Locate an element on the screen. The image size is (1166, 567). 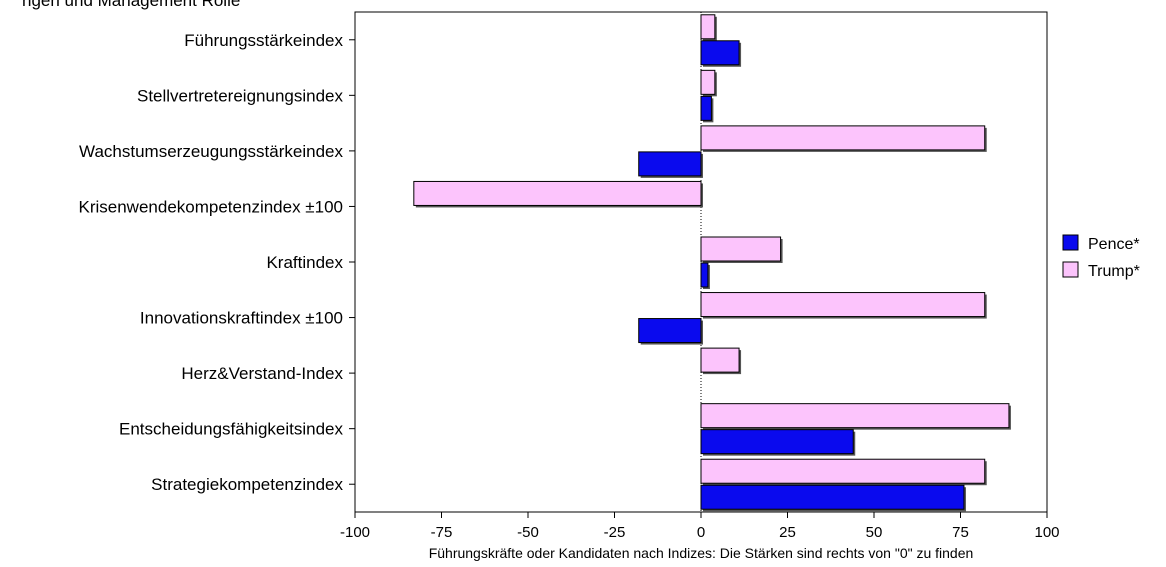
legend-label: Pence* is located at coordinates (1114, 244).